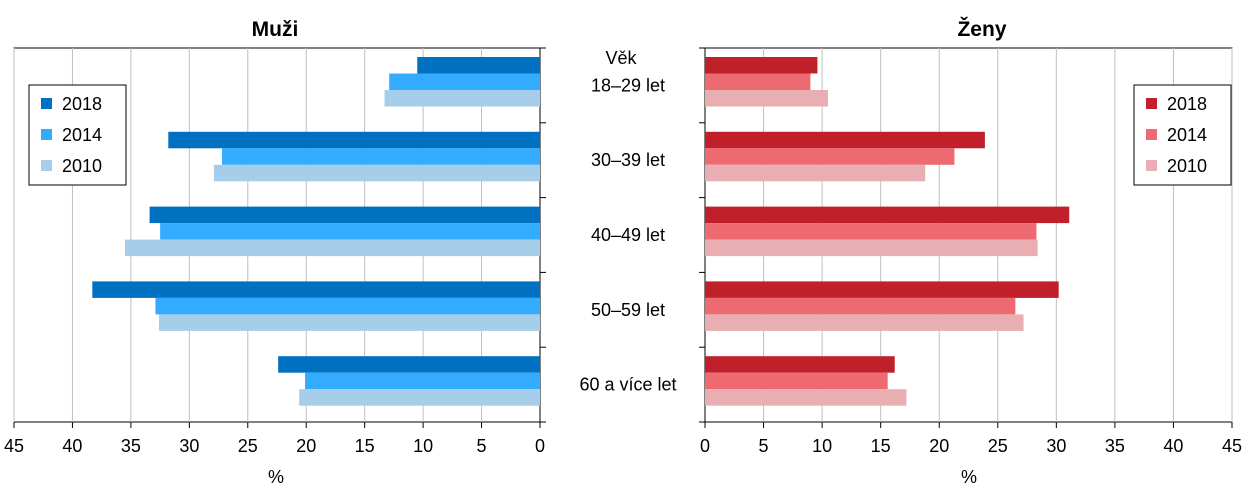 Image resolution: width=1246 pixels, height=483 pixels. I want to click on male-x-tick-label: 40, so click(72, 446).